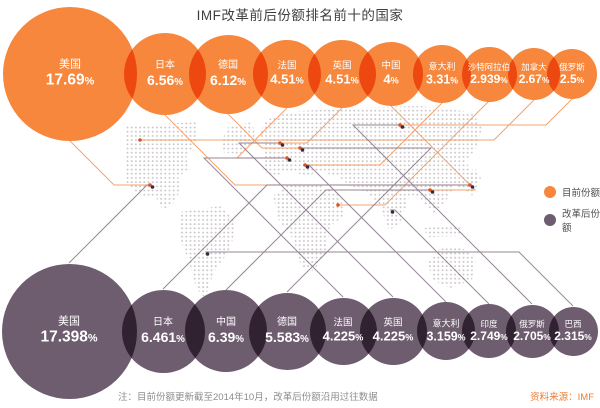  Describe the element at coordinates (300, 15) in the screenshot. I see `chart-title: IMF改革前后份额排名前十的国家` at that location.